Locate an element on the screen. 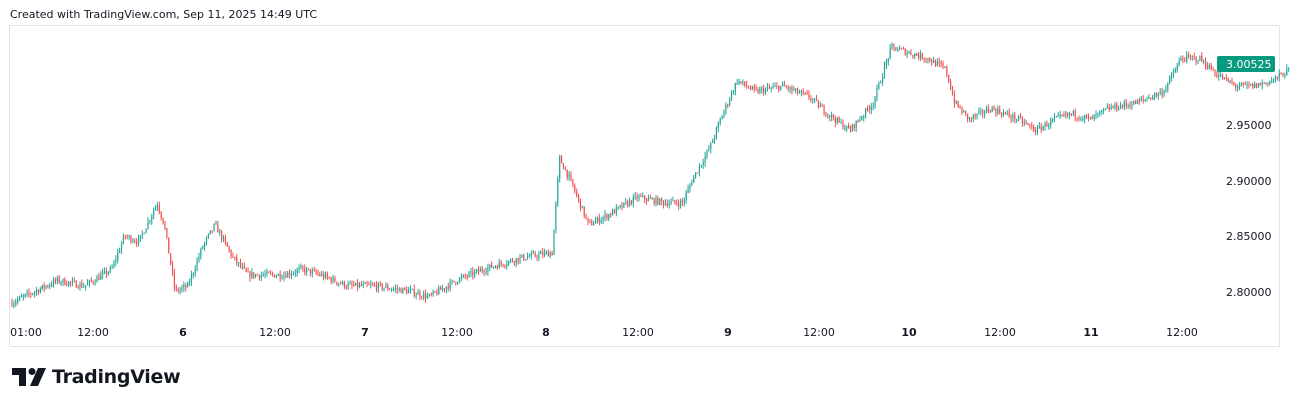  brand-name: TradingView is located at coordinates (116, 377).